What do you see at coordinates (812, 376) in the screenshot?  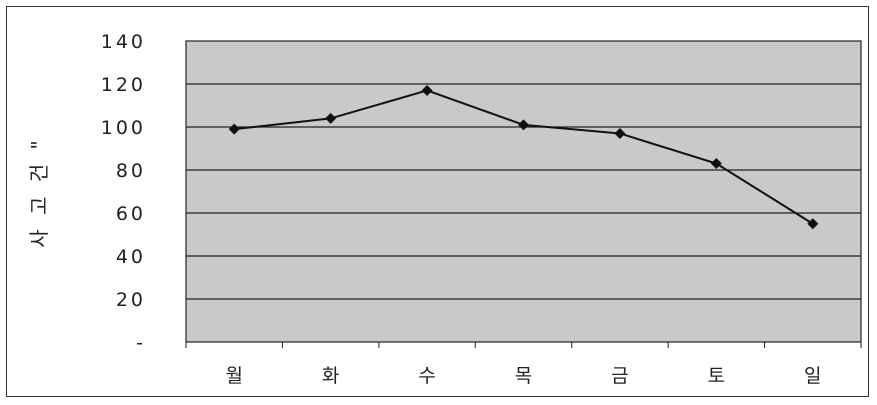 I see `x-tick-label: 일` at bounding box center [812, 376].